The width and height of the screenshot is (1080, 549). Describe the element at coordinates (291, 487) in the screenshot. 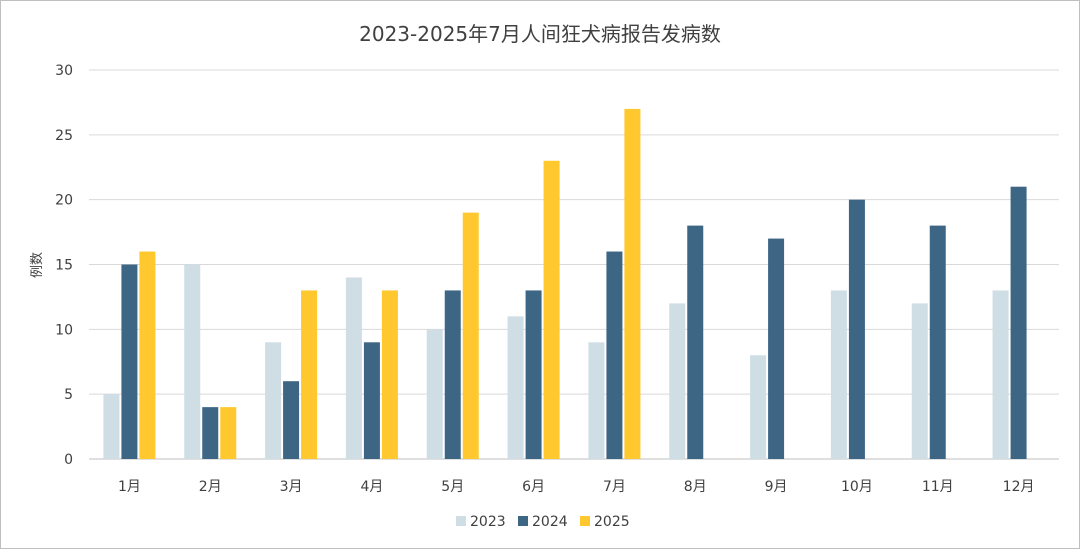

I see `x-tick-label: 3月` at that location.